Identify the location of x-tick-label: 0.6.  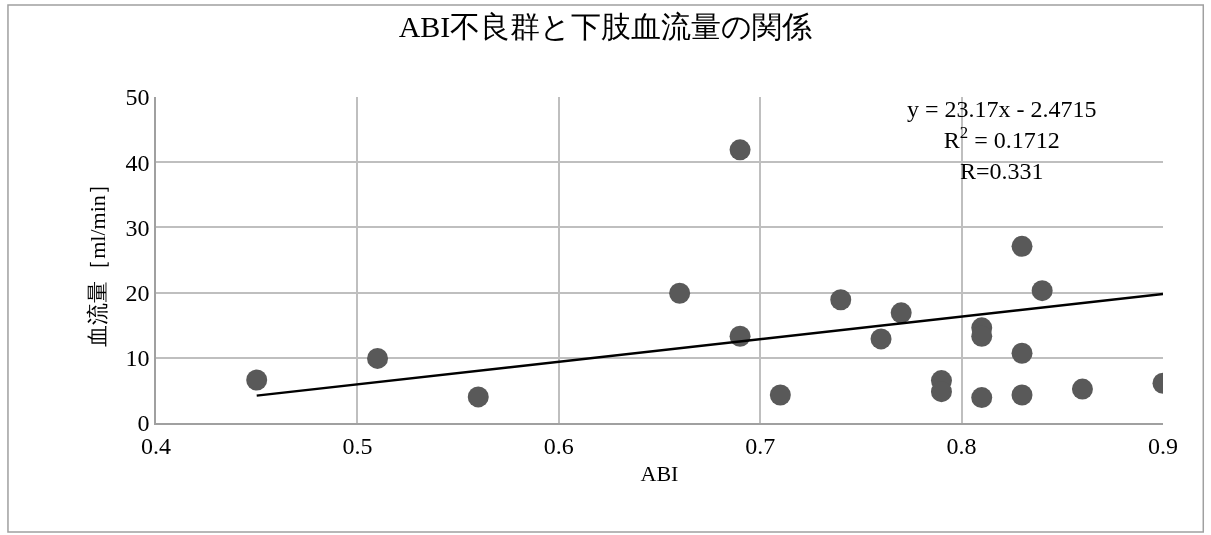
(558, 445).